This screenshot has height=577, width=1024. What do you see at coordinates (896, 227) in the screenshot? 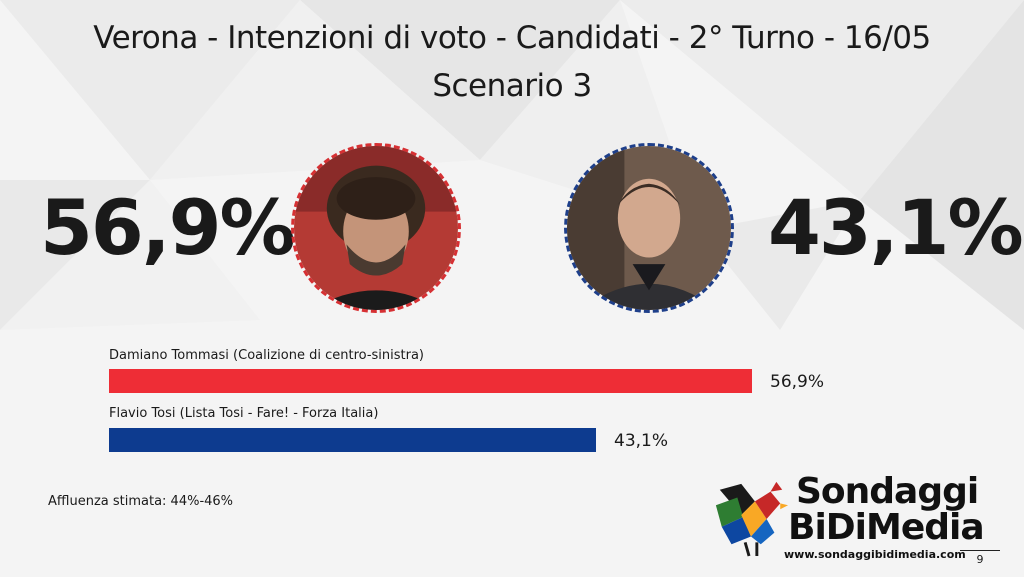
I see `candidate-b-percentage: 43,1%` at bounding box center [896, 227].